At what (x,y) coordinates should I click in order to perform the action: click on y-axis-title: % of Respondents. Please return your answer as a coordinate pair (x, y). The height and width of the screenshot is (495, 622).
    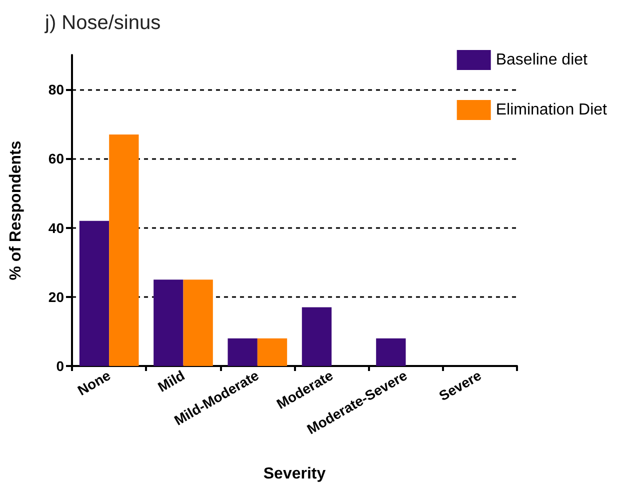
    Looking at the image, I should click on (16, 210).